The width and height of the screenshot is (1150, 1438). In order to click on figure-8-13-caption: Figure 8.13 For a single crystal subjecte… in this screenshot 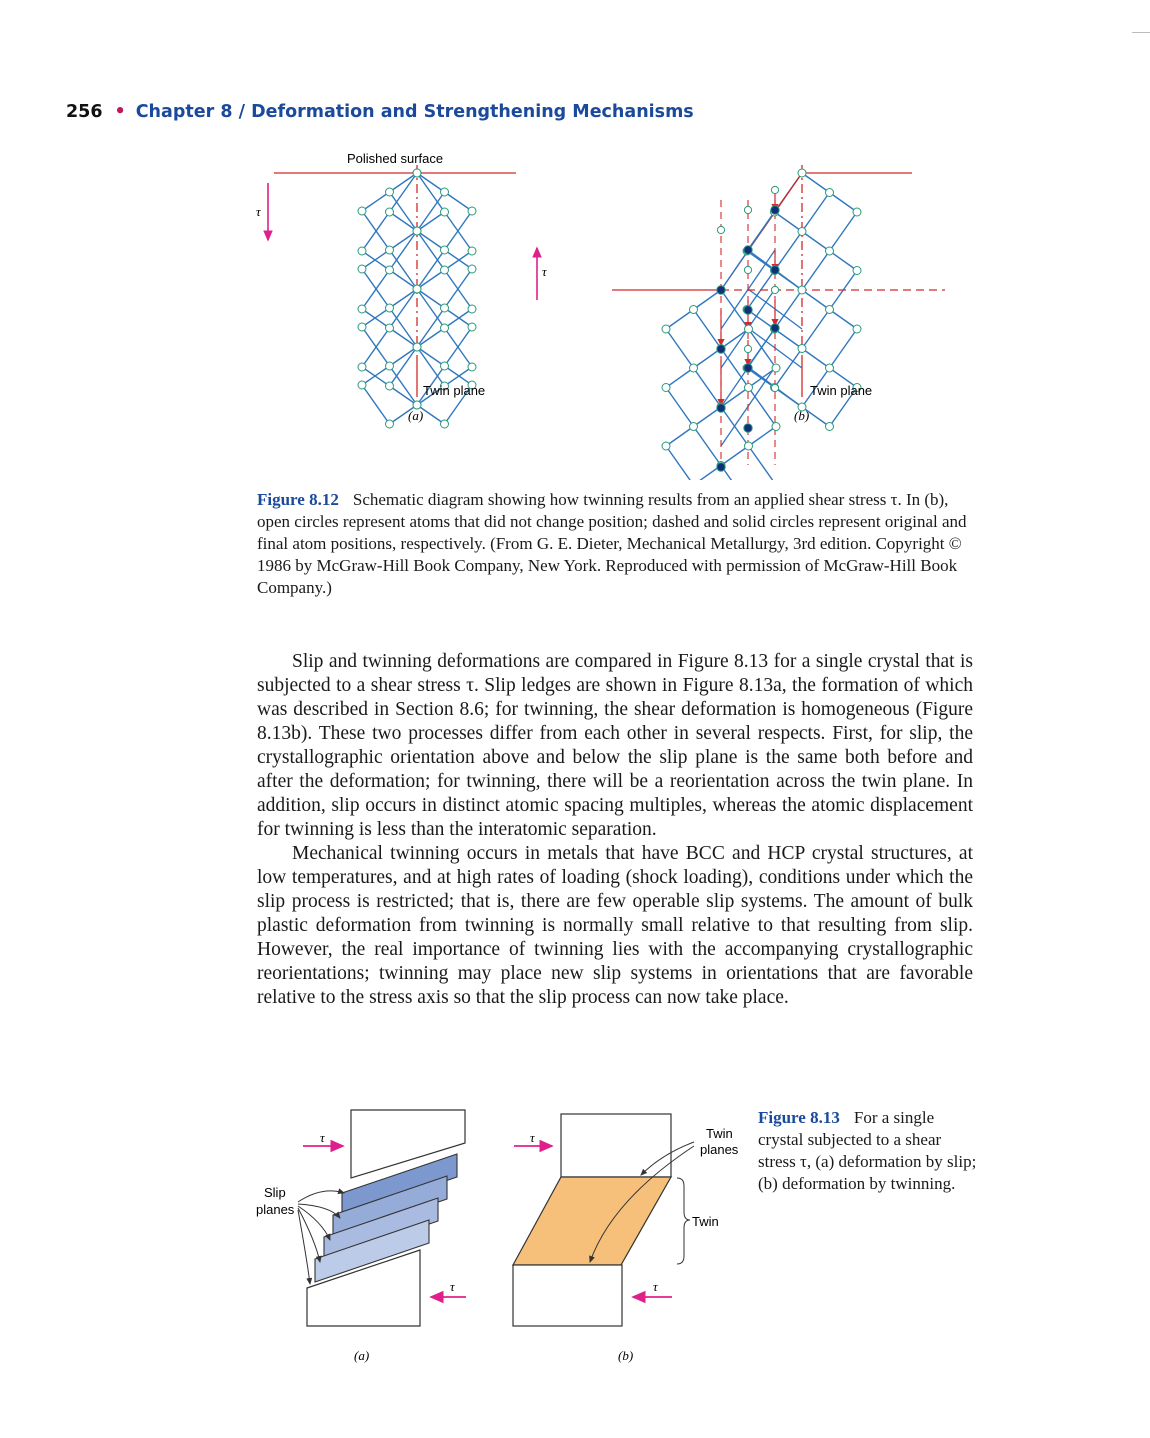, I will do `click(868, 1151)`.